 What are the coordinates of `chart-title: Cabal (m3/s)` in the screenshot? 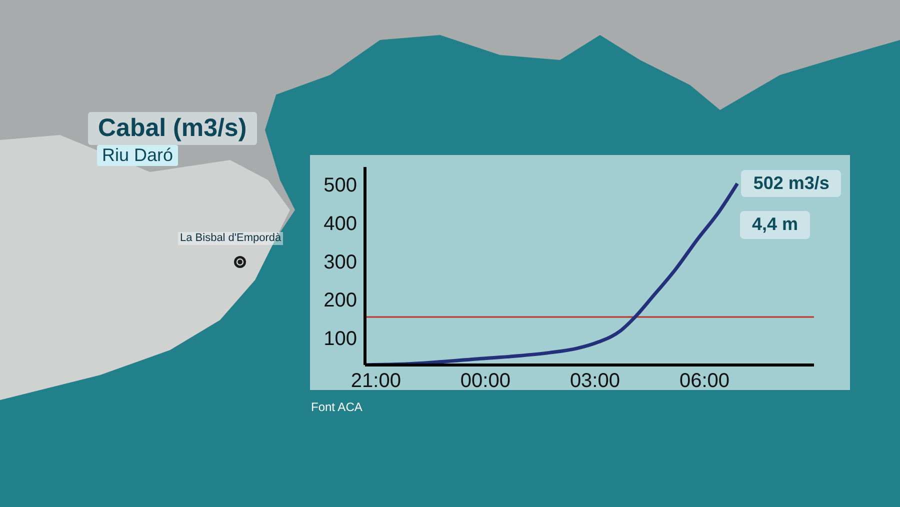 It's located at (172, 128).